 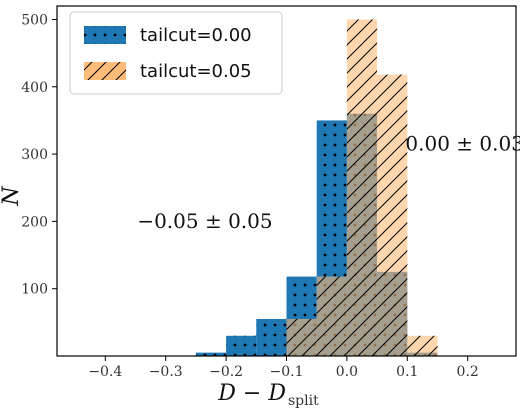 I want to click on x-tick-label: −0.2, so click(x=226, y=372).